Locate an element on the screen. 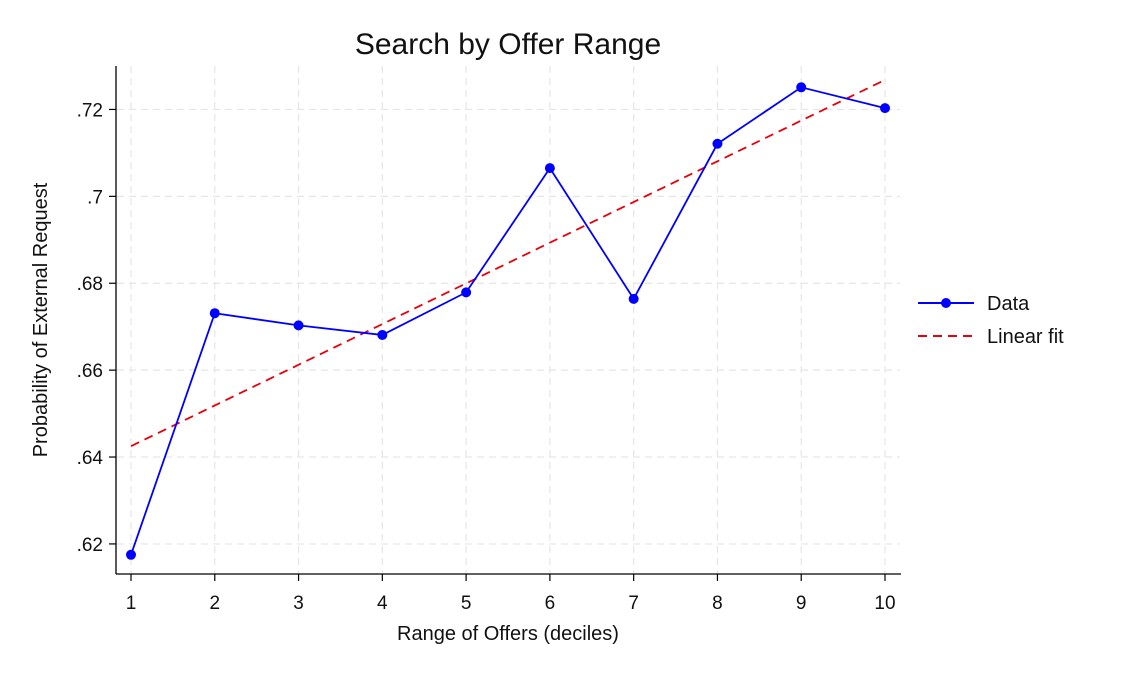  x-tick-label: 10 is located at coordinates (884, 603).